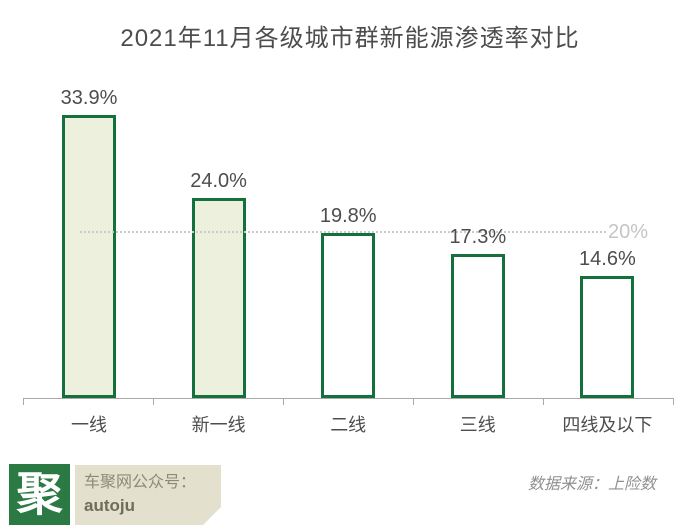  I want to click on x-axis-label-tier1: 一线, so click(89, 425).